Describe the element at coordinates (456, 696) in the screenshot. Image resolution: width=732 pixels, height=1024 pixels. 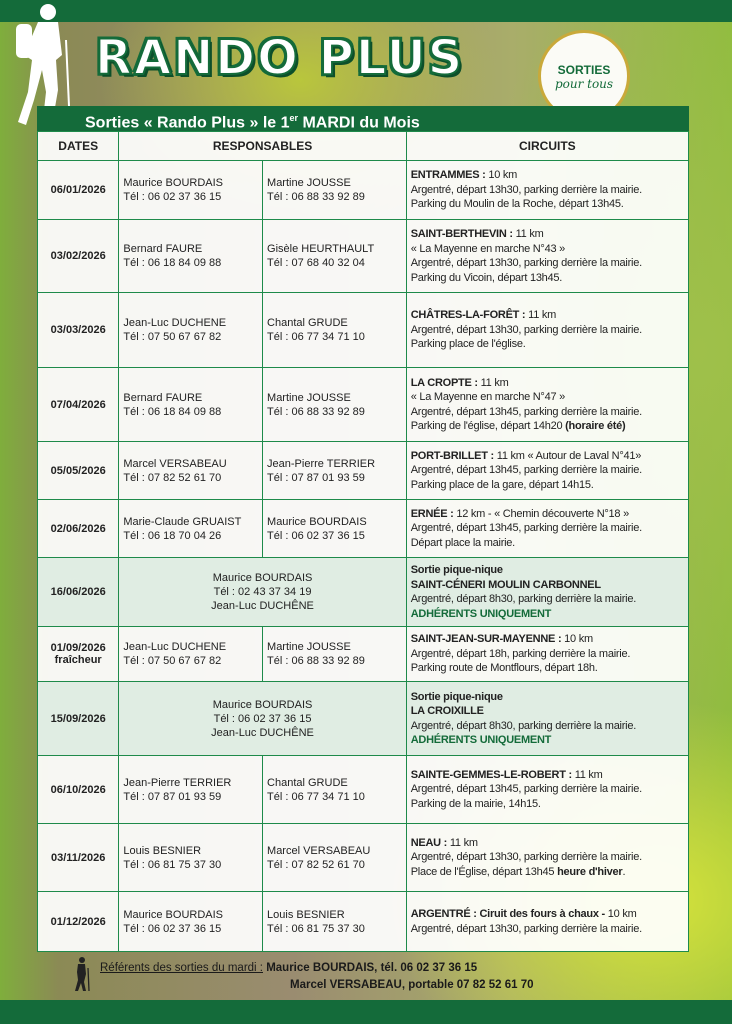
I see `circuit-text: Sortie pique-nique` at that location.